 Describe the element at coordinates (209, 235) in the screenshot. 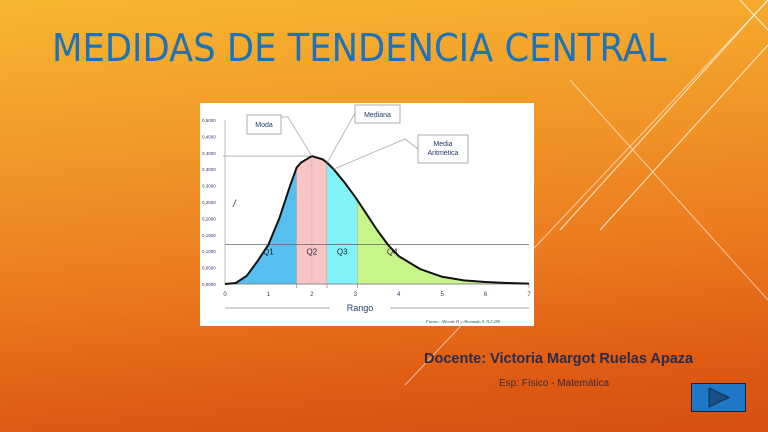

I see `y-tick-label: 0,1500` at that location.